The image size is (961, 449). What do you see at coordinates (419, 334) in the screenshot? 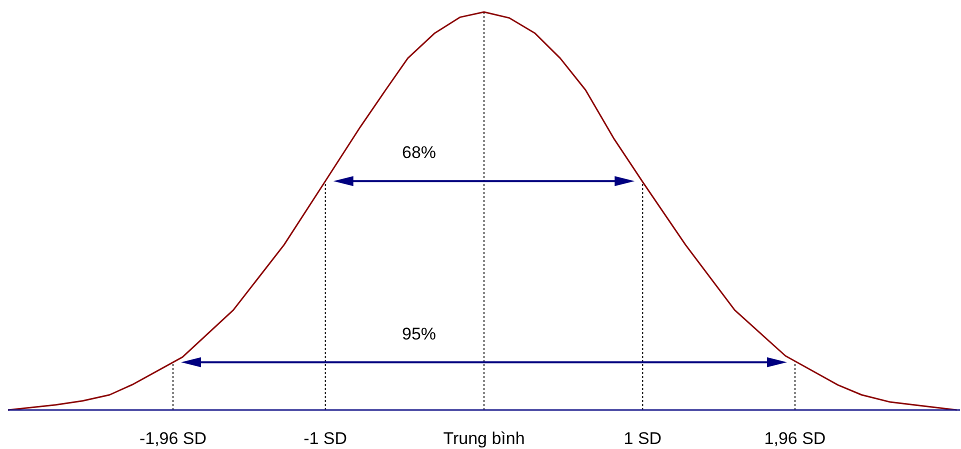
I see `annotation: 95%` at bounding box center [419, 334].